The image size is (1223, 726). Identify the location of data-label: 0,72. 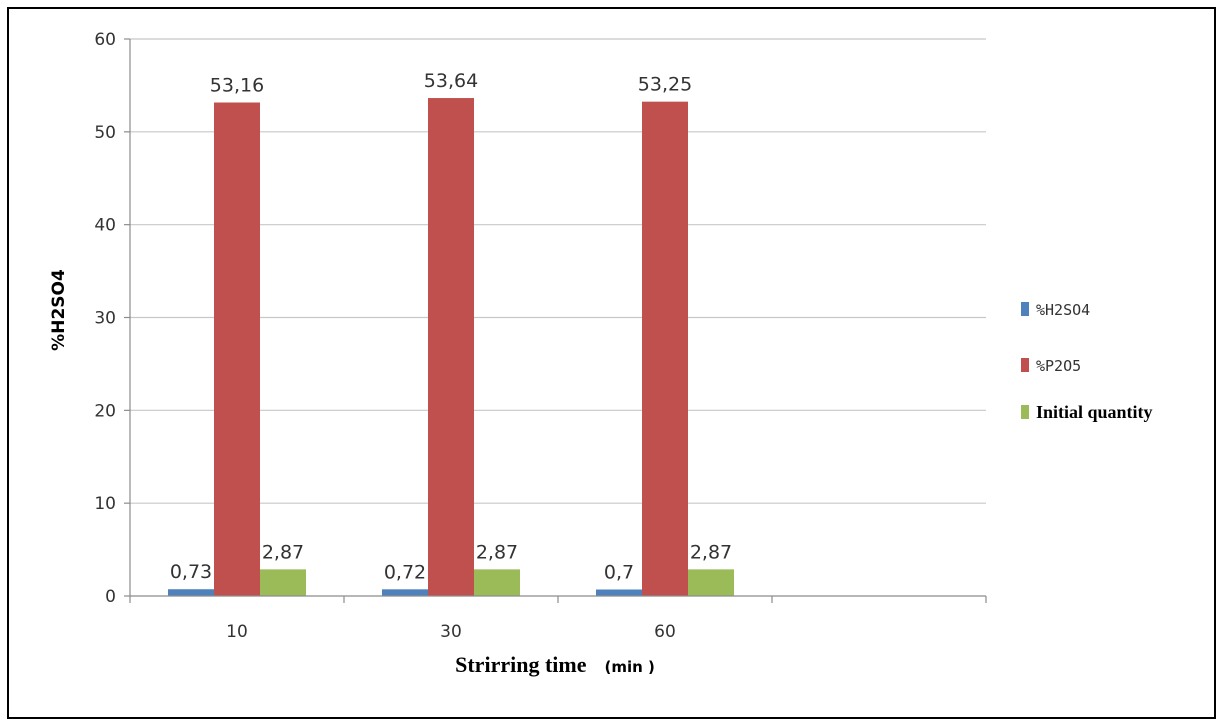
(405, 572).